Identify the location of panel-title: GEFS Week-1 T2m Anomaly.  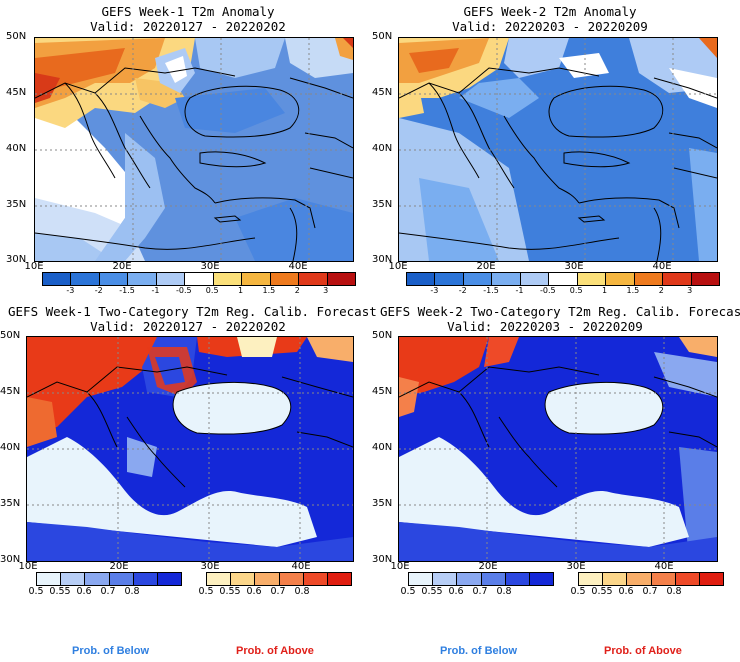
(188, 11).